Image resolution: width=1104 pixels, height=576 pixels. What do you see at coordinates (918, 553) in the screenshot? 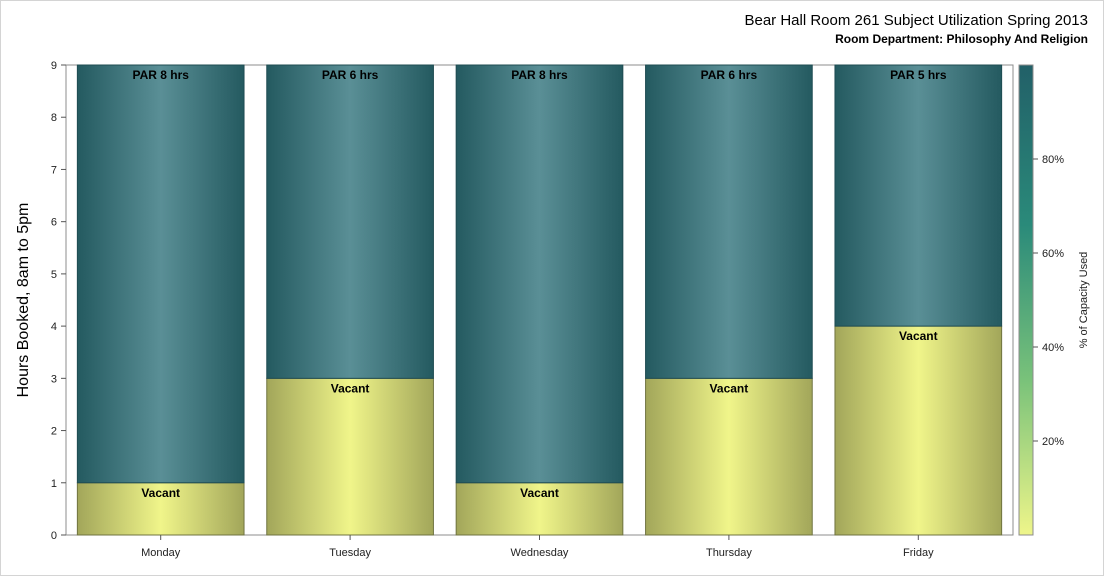
I see `x-tick-label: Friday` at bounding box center [918, 553].